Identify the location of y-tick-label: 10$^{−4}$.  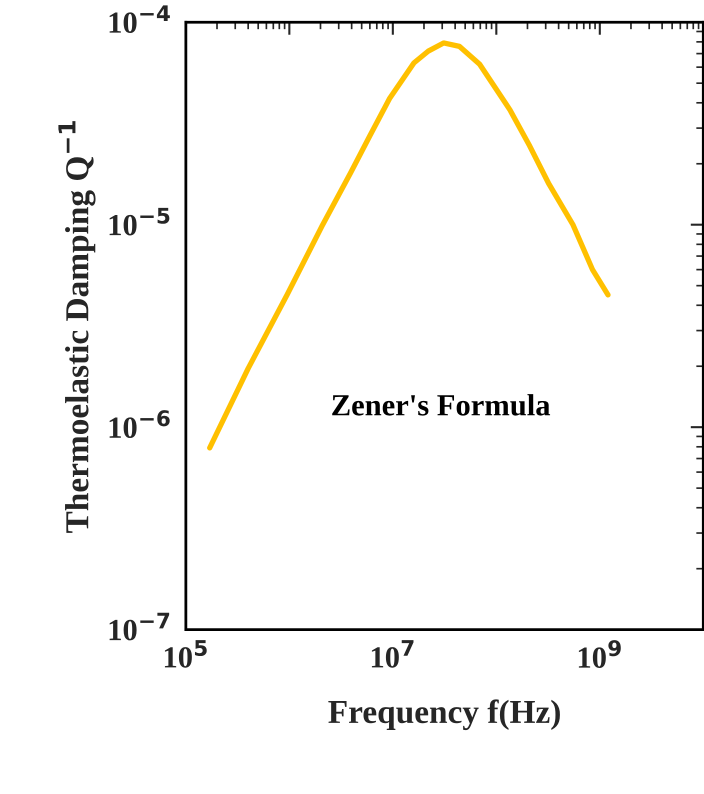
(140, 19).